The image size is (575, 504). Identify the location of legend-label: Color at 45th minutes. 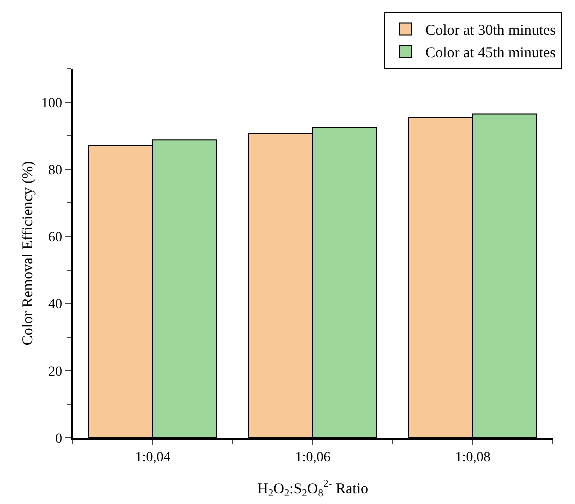
(491, 54).